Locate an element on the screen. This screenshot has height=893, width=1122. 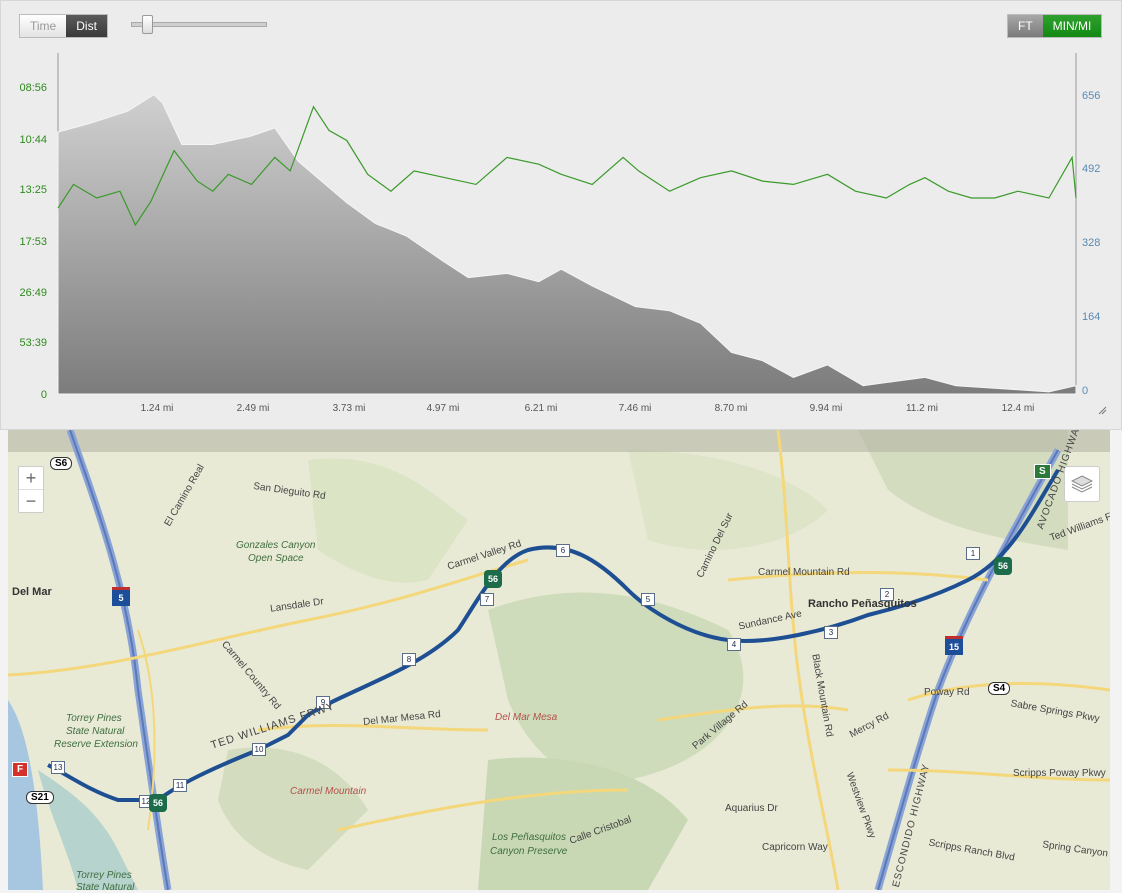
mile-marker: 8 is located at coordinates (409, 659).